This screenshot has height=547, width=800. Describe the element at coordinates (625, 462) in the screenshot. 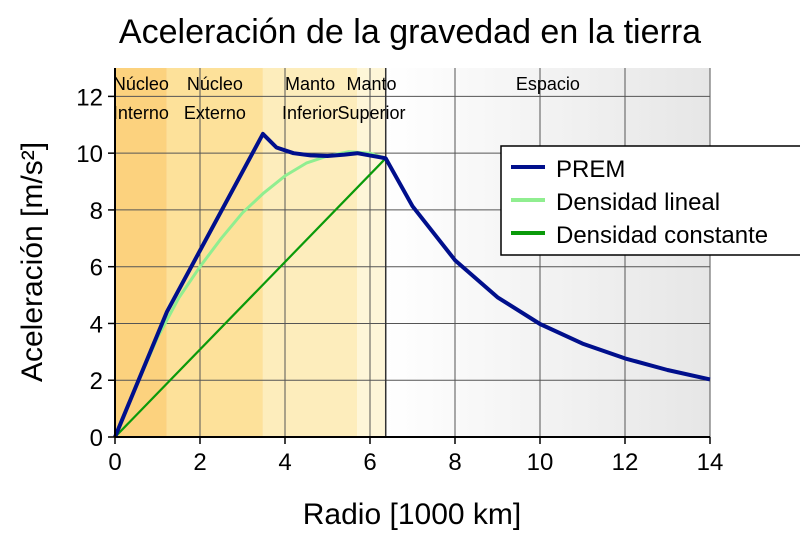

I see `x-tick-label: 12` at that location.